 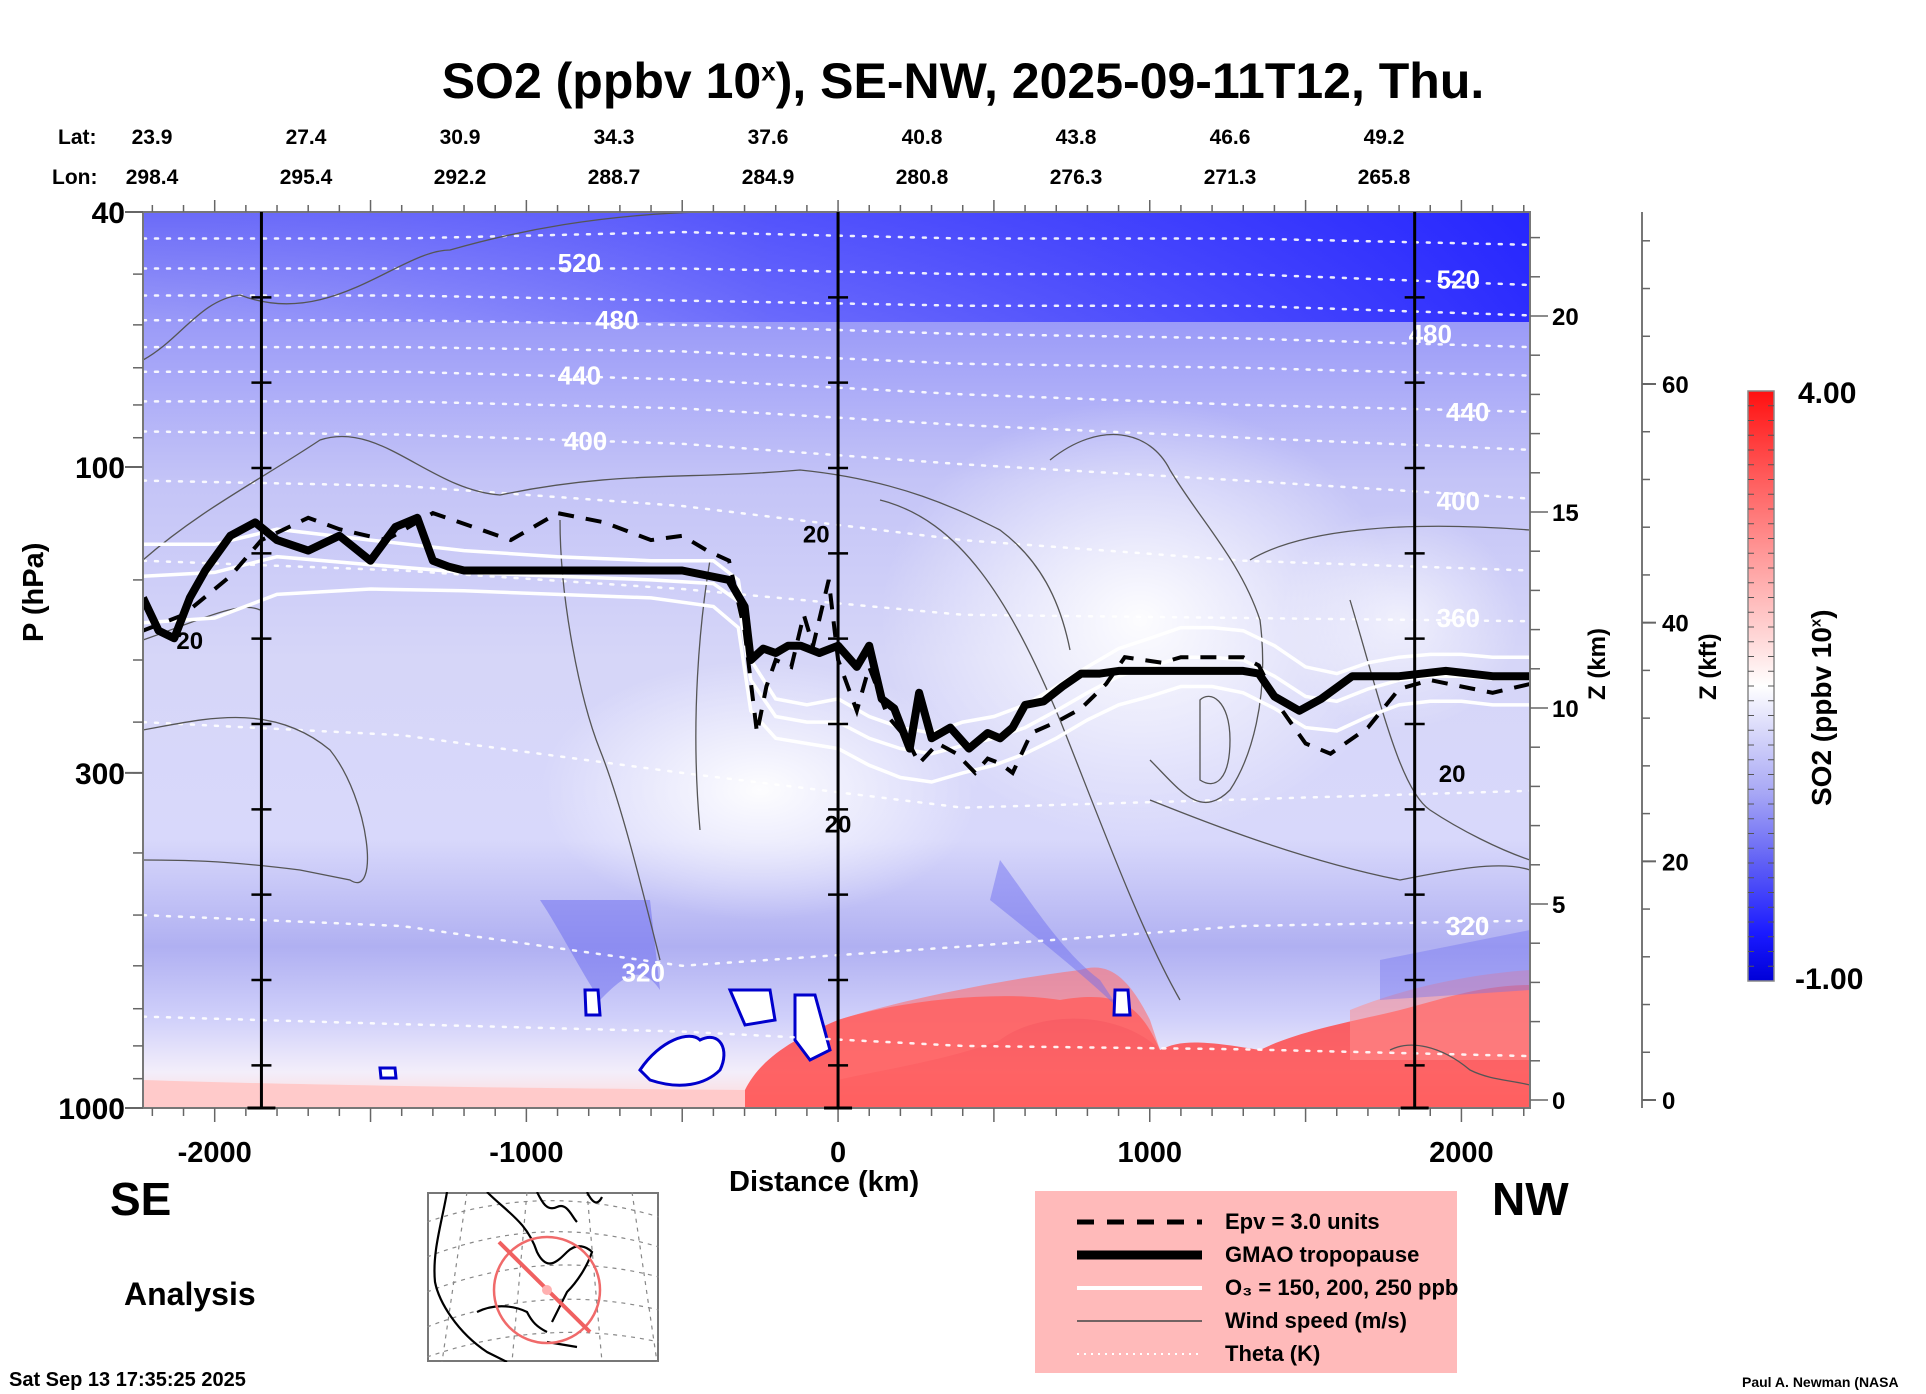 What do you see at coordinates (760, 790) in the screenshot?
I see `so2-low-region` at bounding box center [760, 790].